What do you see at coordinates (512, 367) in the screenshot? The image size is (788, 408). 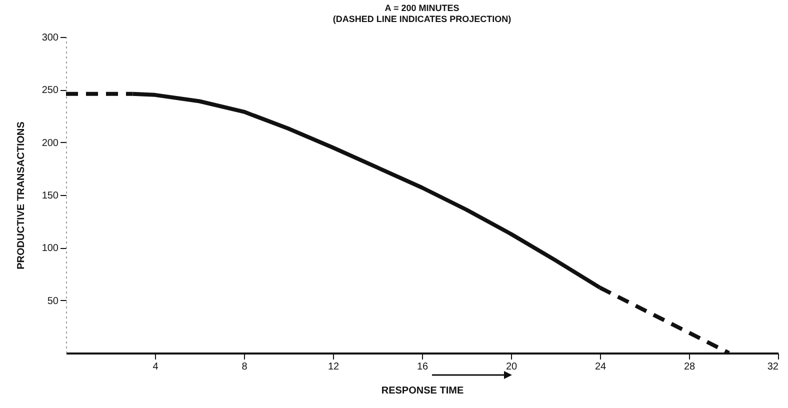 I see `x-tick-label: 20` at bounding box center [512, 367].